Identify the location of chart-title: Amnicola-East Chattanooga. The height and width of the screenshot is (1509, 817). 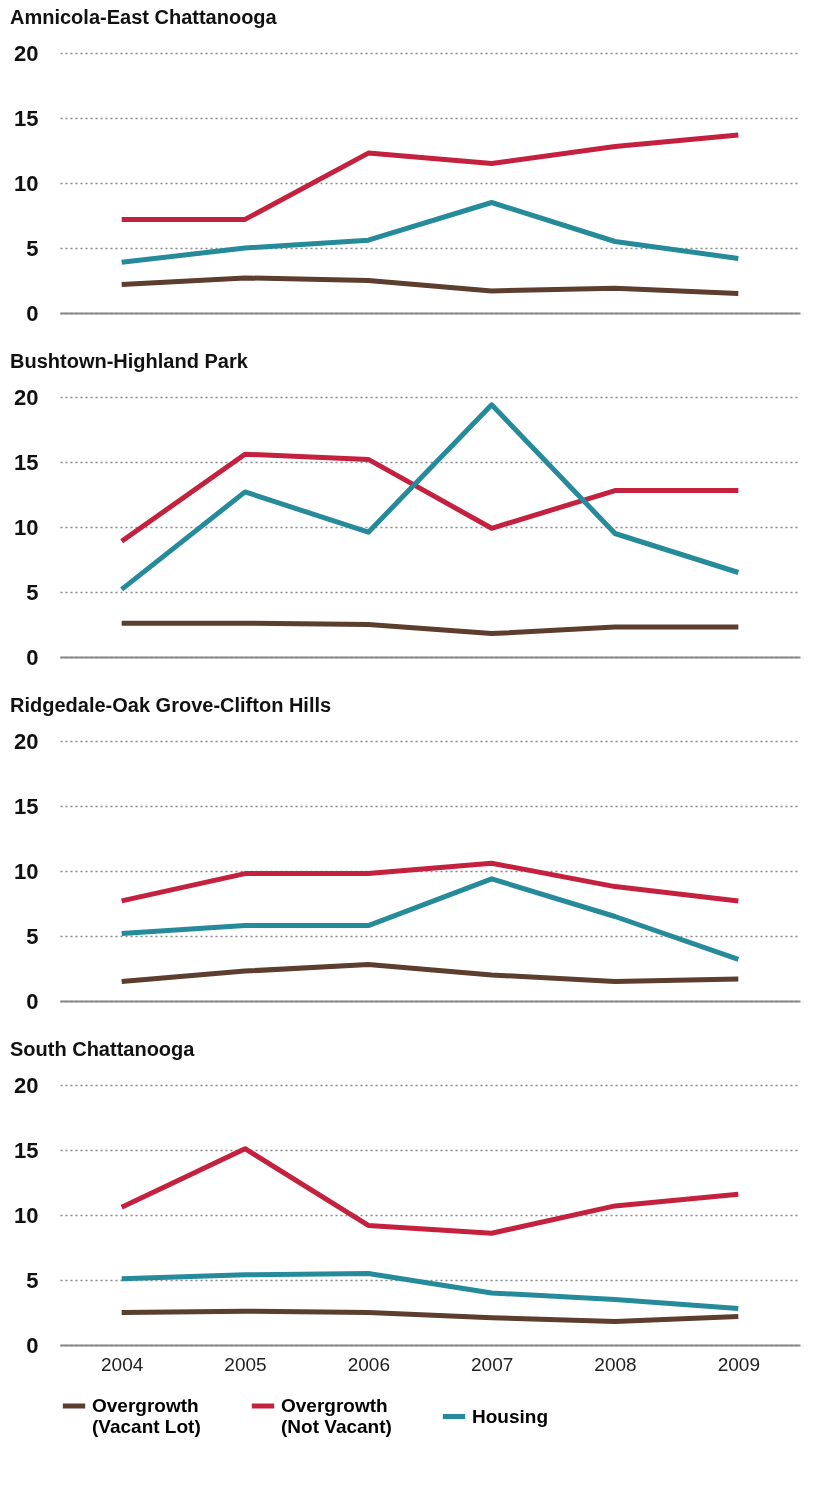
(144, 17).